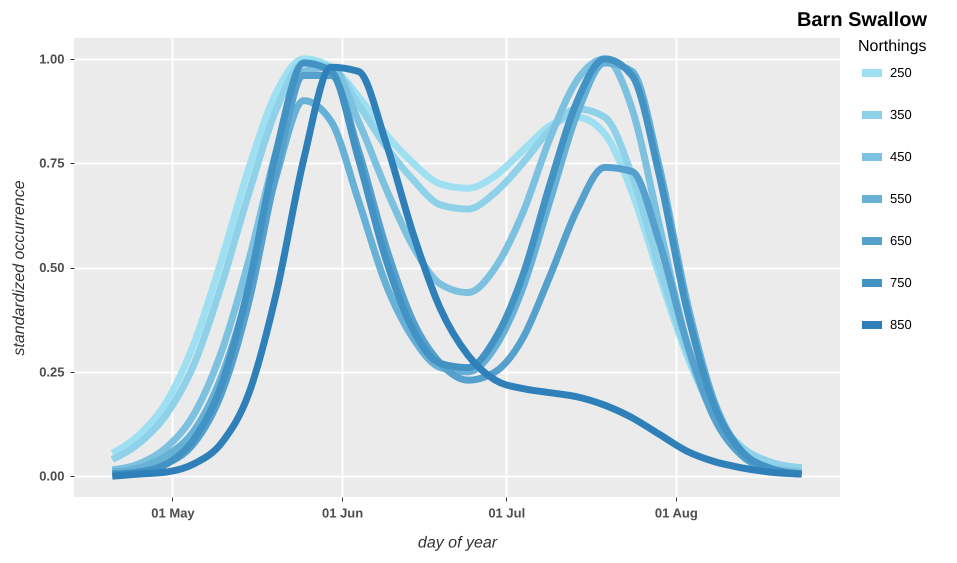  Describe the element at coordinates (51, 267) in the screenshot. I see `y-tick-label: 0.50` at that location.